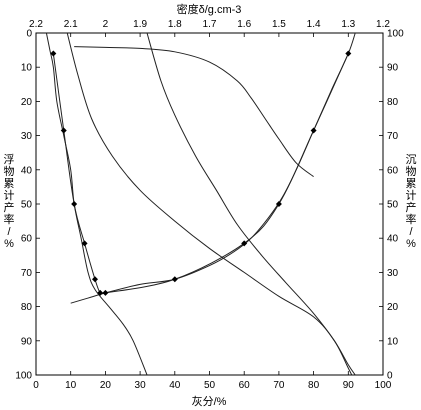  I want to click on y-left-tick-label: 50, so click(27, 205).